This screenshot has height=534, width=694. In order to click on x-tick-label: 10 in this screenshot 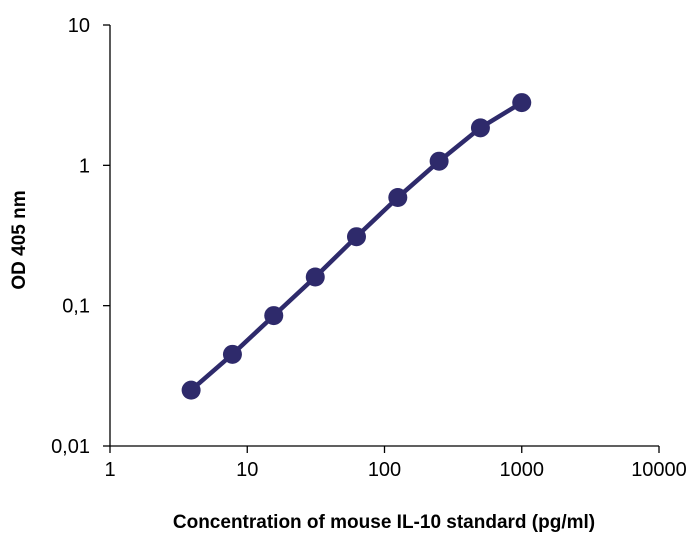, I will do `click(247, 470)`.